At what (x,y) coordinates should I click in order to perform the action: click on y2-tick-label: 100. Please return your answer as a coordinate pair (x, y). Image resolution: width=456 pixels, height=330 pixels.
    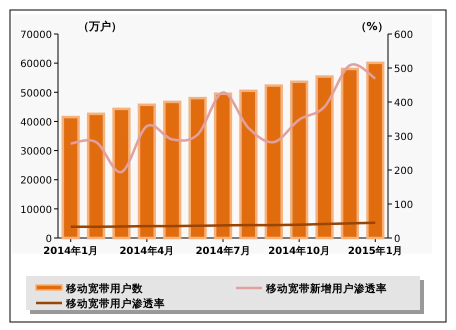
    Looking at the image, I should click on (404, 205).